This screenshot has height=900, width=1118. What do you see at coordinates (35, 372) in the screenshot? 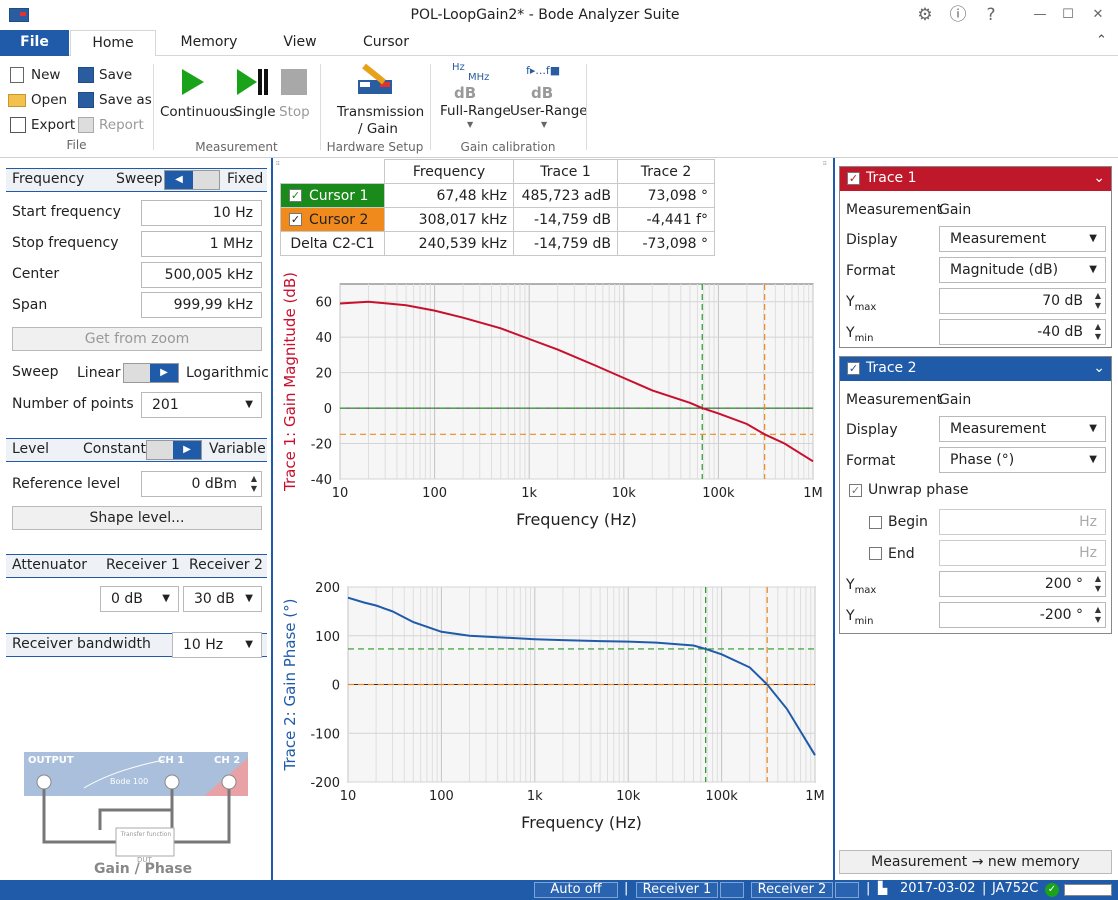
I see `sweep-label: Sweep` at bounding box center [35, 372].